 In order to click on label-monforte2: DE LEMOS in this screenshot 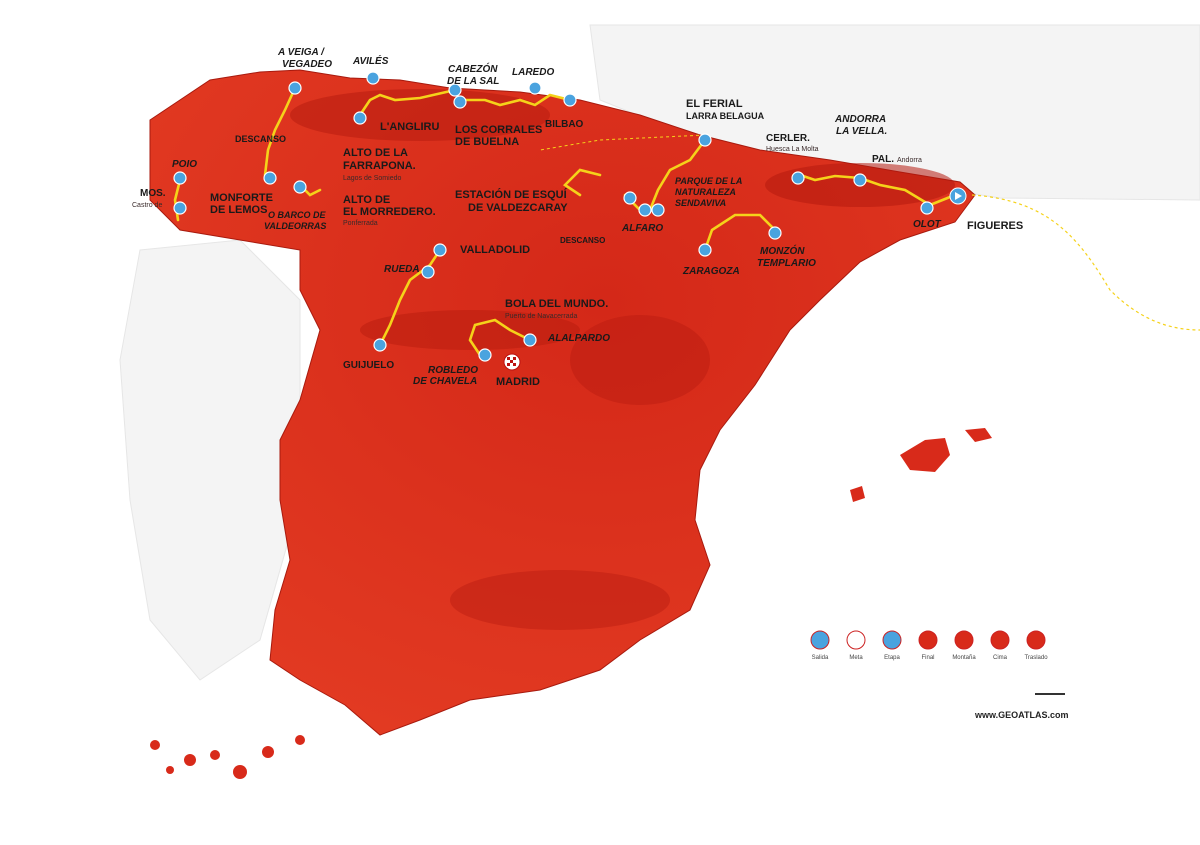, I will do `click(238, 210)`.